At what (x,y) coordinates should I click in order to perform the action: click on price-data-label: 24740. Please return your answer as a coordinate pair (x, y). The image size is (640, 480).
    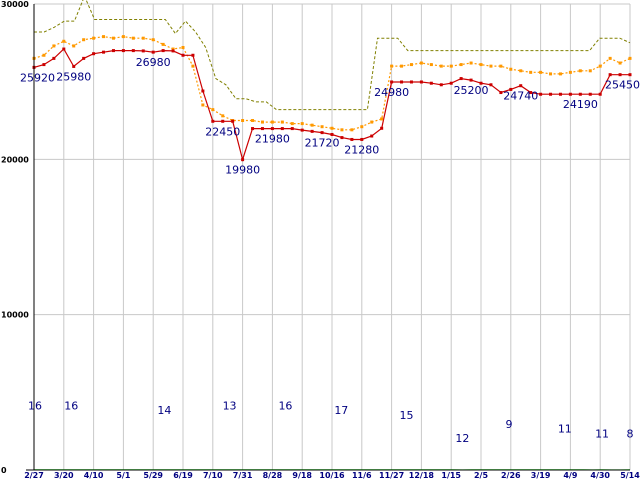
    Looking at the image, I should click on (520, 96).